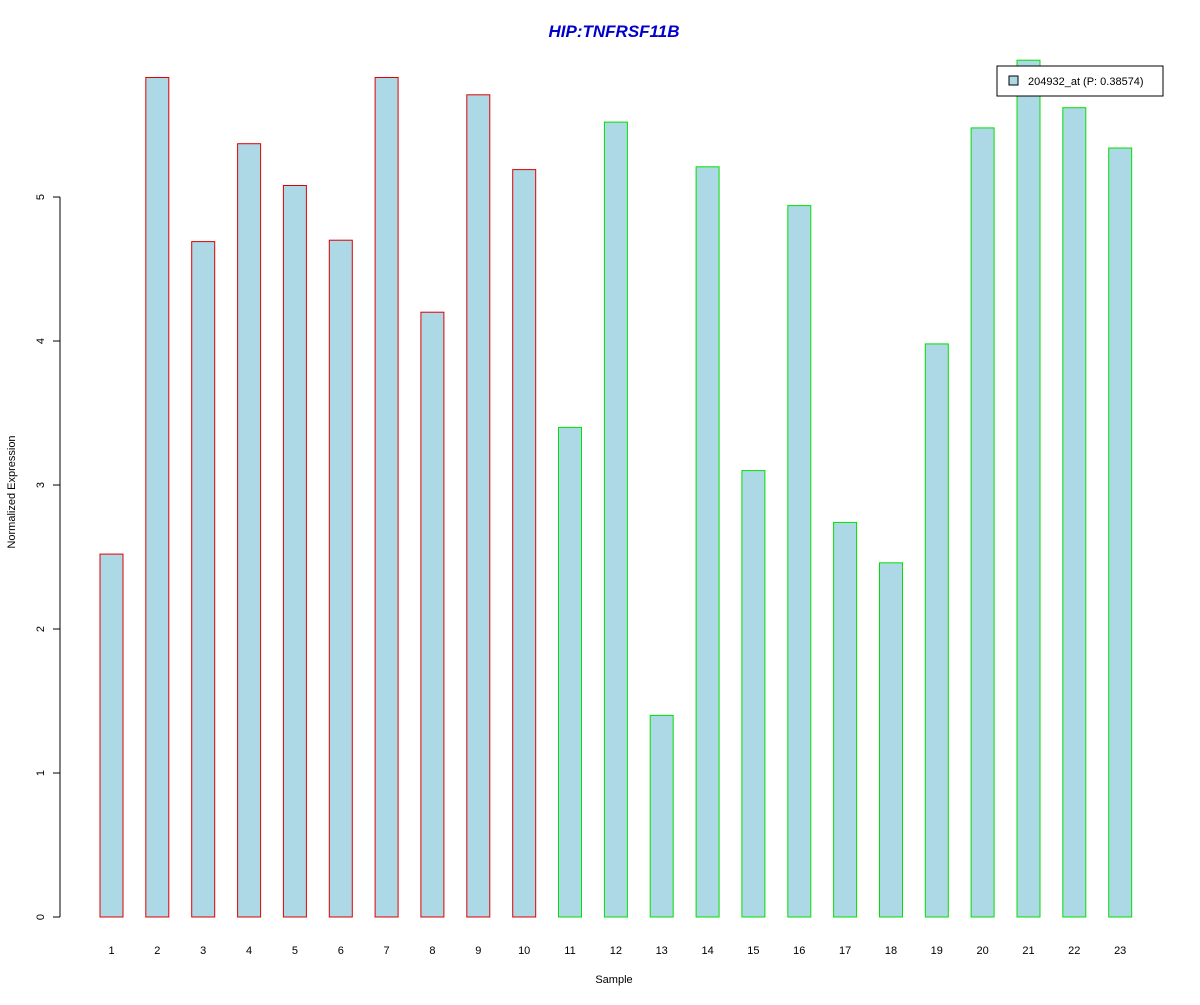  Describe the element at coordinates (1074, 951) in the screenshot. I see `x-tick-label: 22` at that location.